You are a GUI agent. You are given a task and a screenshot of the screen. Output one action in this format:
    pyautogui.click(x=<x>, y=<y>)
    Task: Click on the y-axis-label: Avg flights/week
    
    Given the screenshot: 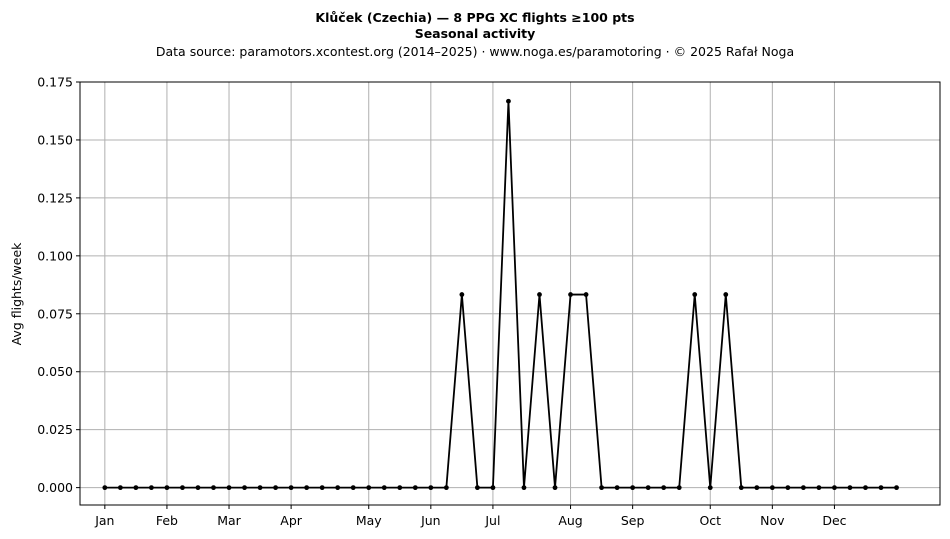 What is the action you would take?
    pyautogui.click(x=16, y=294)
    